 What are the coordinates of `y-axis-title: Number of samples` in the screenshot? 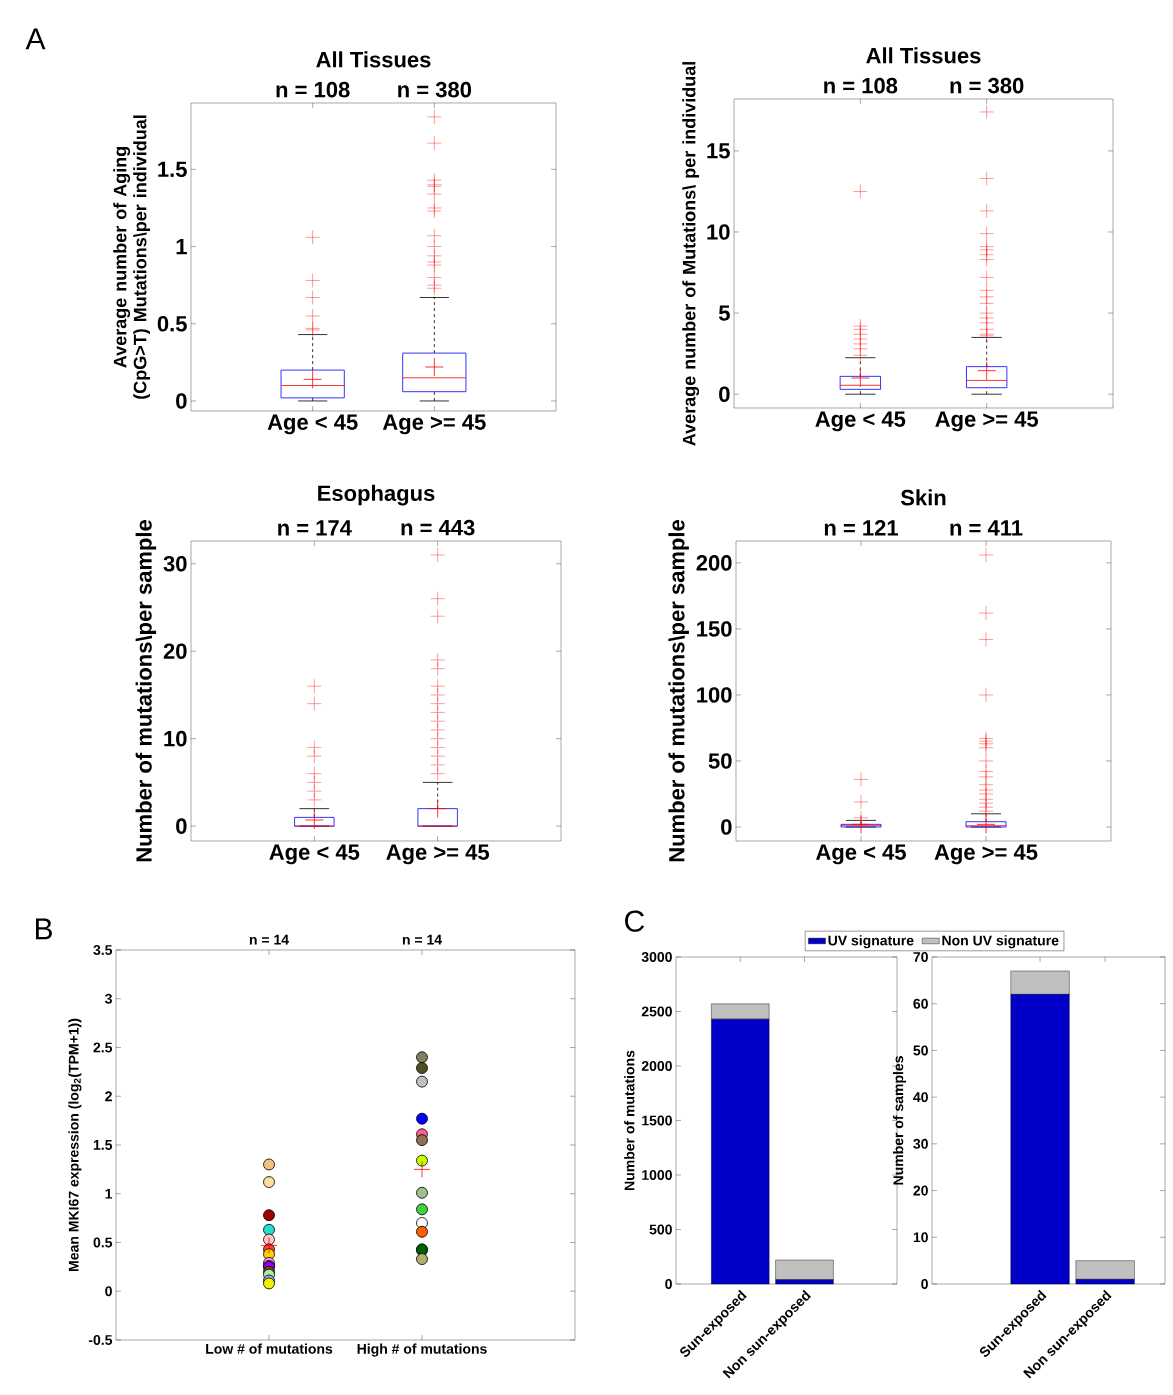 It's located at (899, 1120).